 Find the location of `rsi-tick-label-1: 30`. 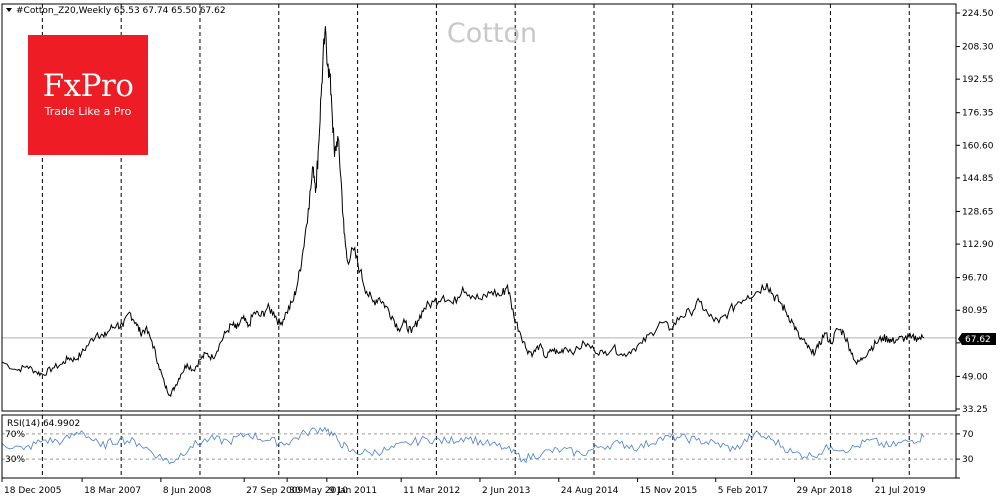

rsi-tick-label-1: 30 is located at coordinates (968, 460).